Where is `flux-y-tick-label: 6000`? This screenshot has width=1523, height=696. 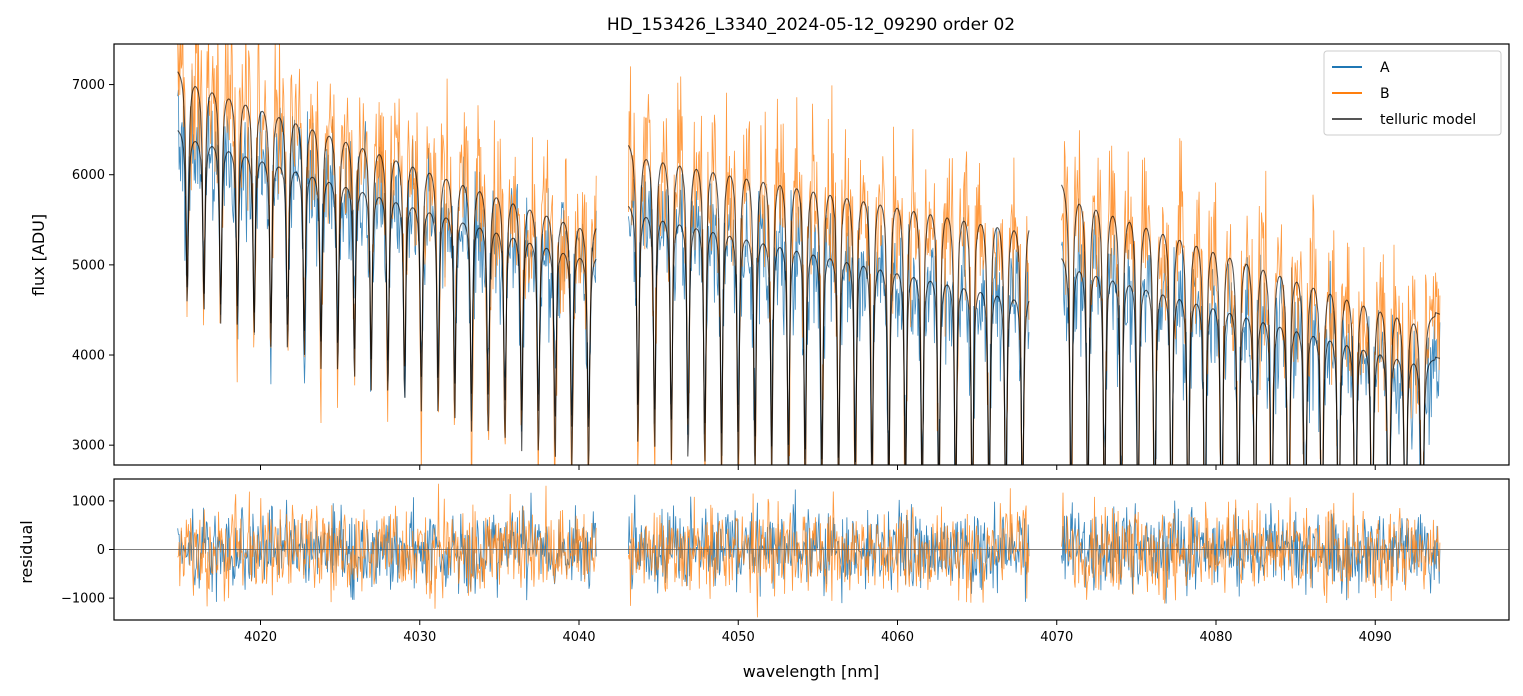
flux-y-tick-label: 6000 is located at coordinates (88, 175).